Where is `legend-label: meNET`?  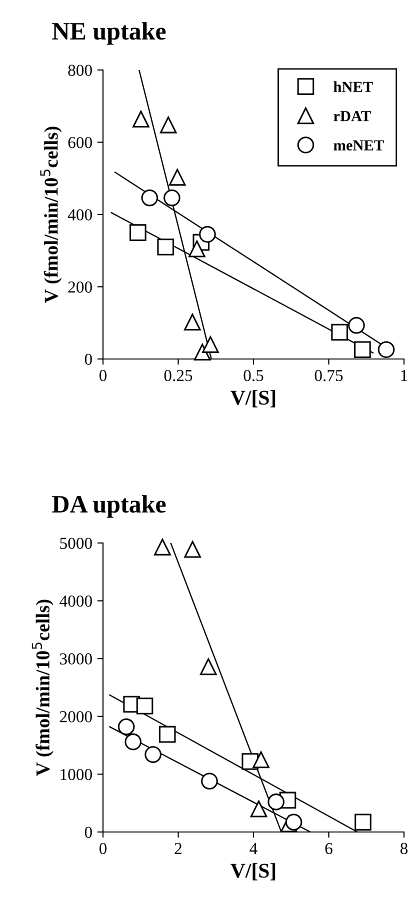
legend-label: meNET is located at coordinates (359, 145).